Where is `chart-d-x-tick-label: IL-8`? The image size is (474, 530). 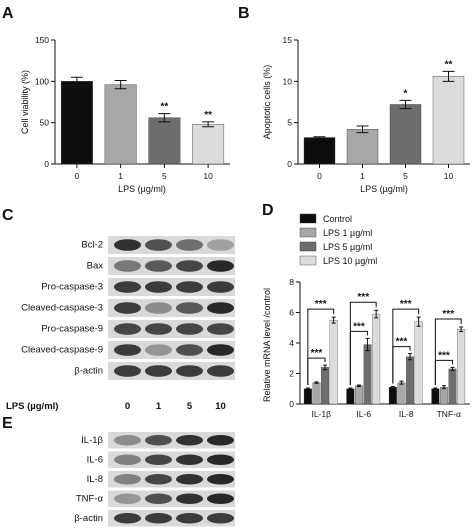
chart-d-x-tick-label: IL-8 is located at coordinates (406, 414).